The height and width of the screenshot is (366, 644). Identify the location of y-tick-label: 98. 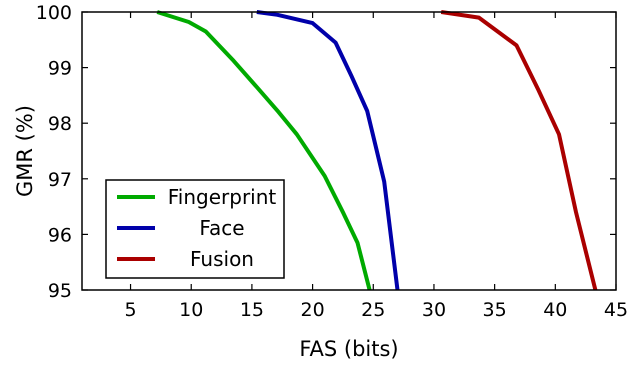
(60, 124).